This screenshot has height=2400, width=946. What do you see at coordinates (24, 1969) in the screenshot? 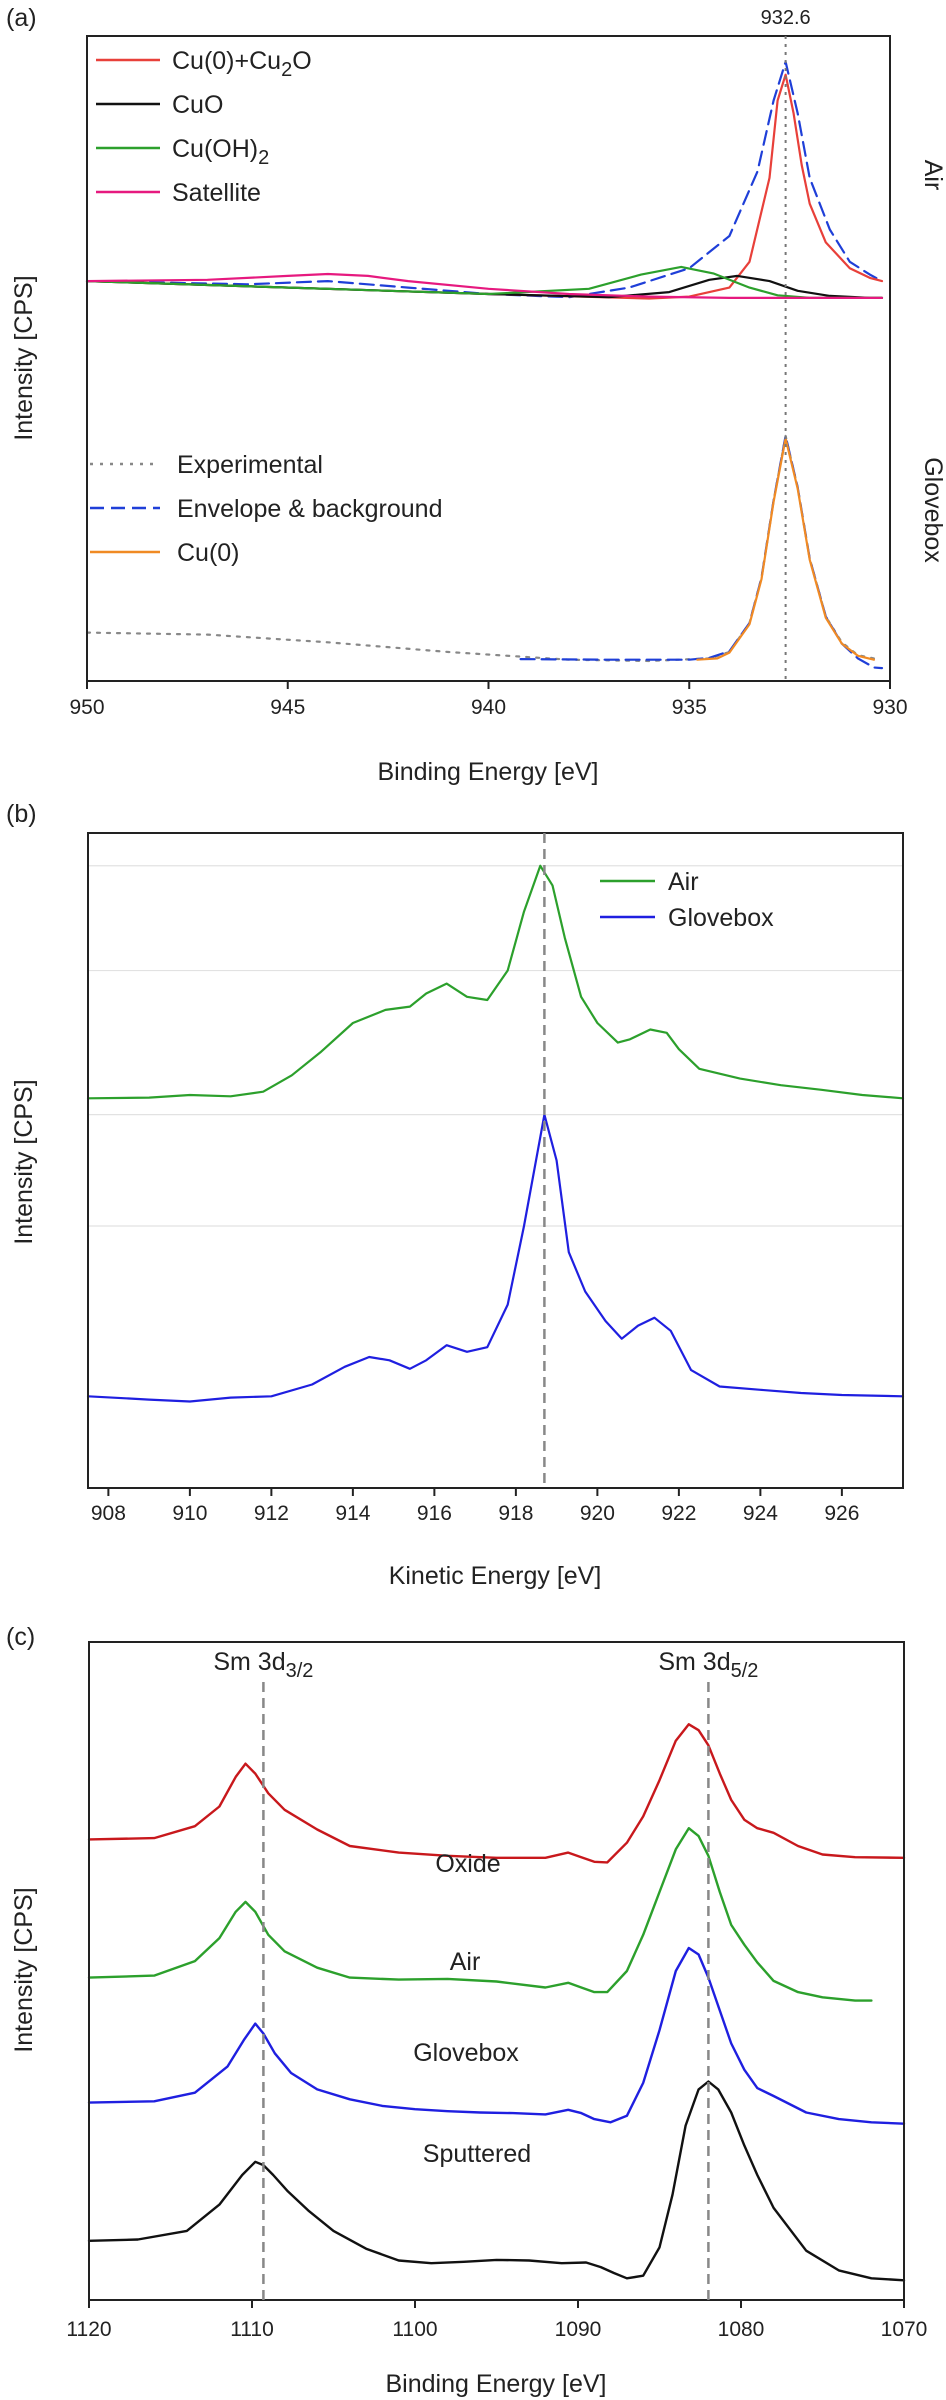
I see `panel-c-ylabel: Intensity [CPS]` at bounding box center [24, 1969].